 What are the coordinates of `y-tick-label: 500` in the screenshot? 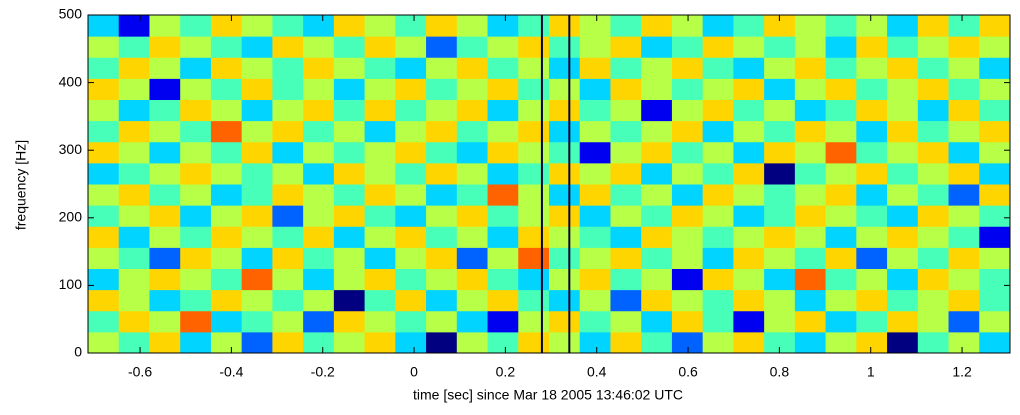 It's located at (71, 14).